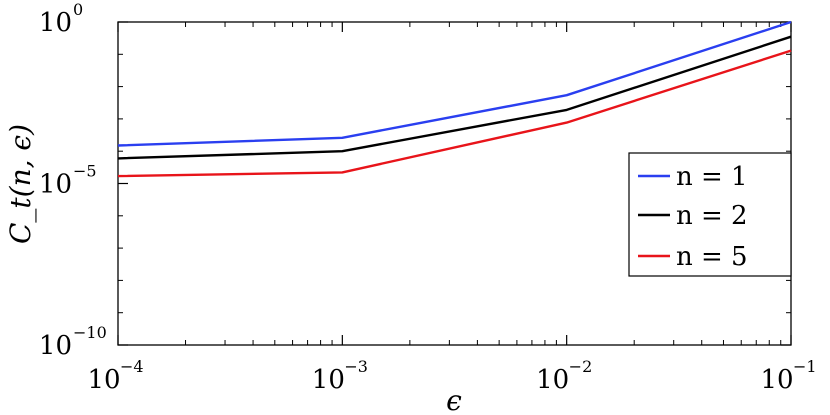  I want to click on y-tick-label: 10 −5, so click(68, 181).